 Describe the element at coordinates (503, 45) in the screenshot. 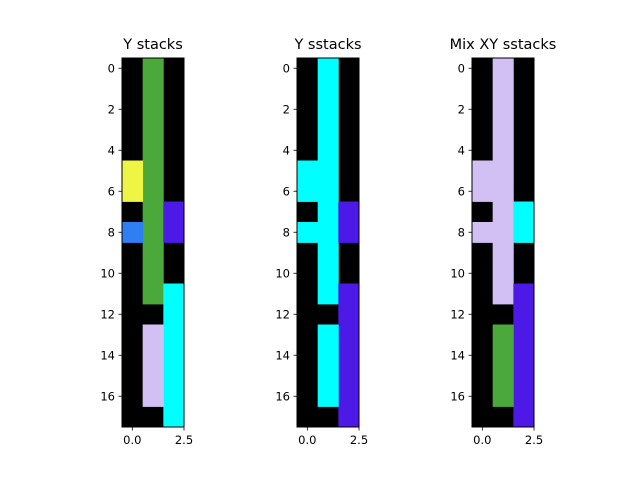

I see `chart-title: Mix XY sstacks` at that location.